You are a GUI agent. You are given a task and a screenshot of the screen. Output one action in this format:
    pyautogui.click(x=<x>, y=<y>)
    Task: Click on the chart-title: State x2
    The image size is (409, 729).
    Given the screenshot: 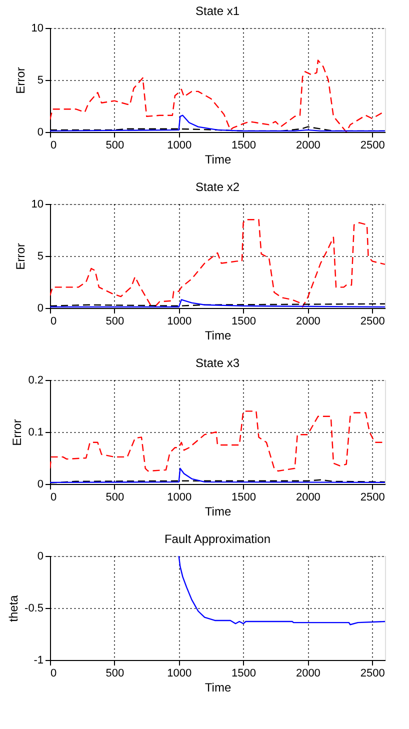 What is the action you would take?
    pyautogui.click(x=217, y=187)
    